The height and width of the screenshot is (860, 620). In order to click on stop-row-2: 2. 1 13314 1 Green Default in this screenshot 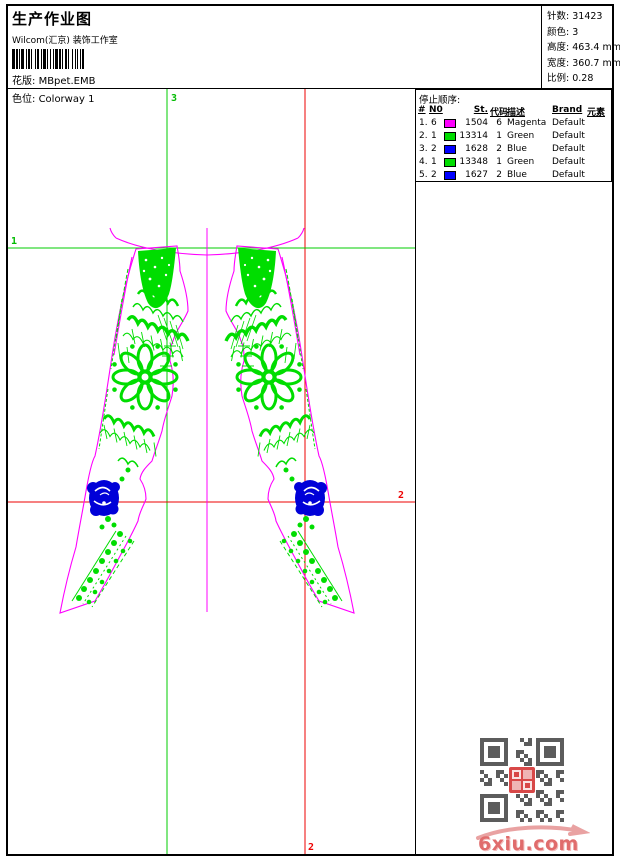, I will do `click(502, 136)`.